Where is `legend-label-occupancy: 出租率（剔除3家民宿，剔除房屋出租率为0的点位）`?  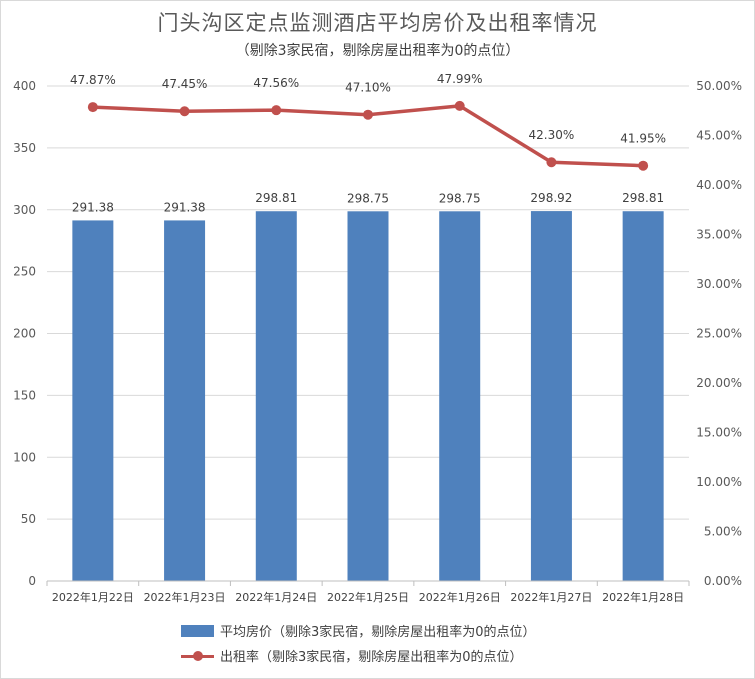 legend-label-occupancy: 出租率（剔除3家民宿，剔除房屋出租率为0的点位） is located at coordinates (371, 657).